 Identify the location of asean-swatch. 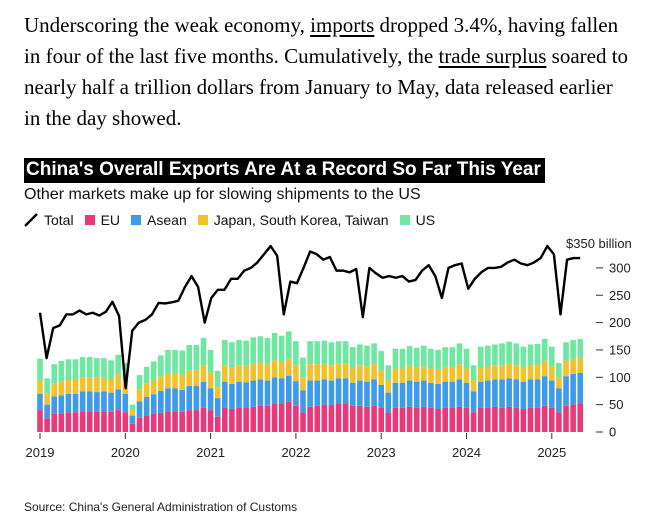
(136, 220).